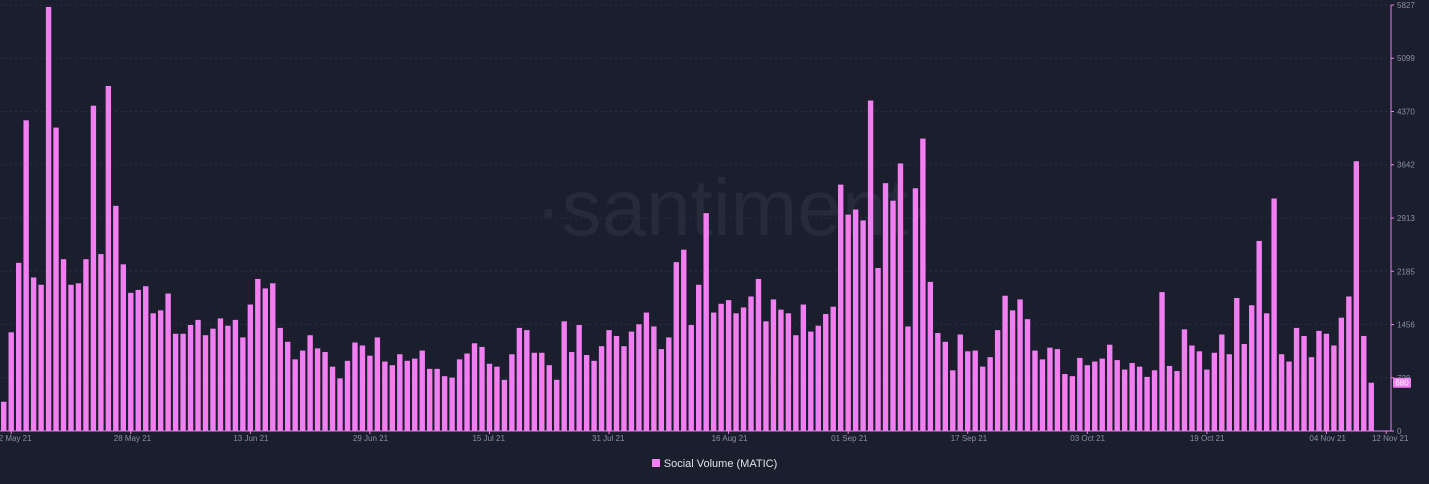 The height and width of the screenshot is (484, 1429). I want to click on legend: Social Volume (MATIC), so click(714, 464).